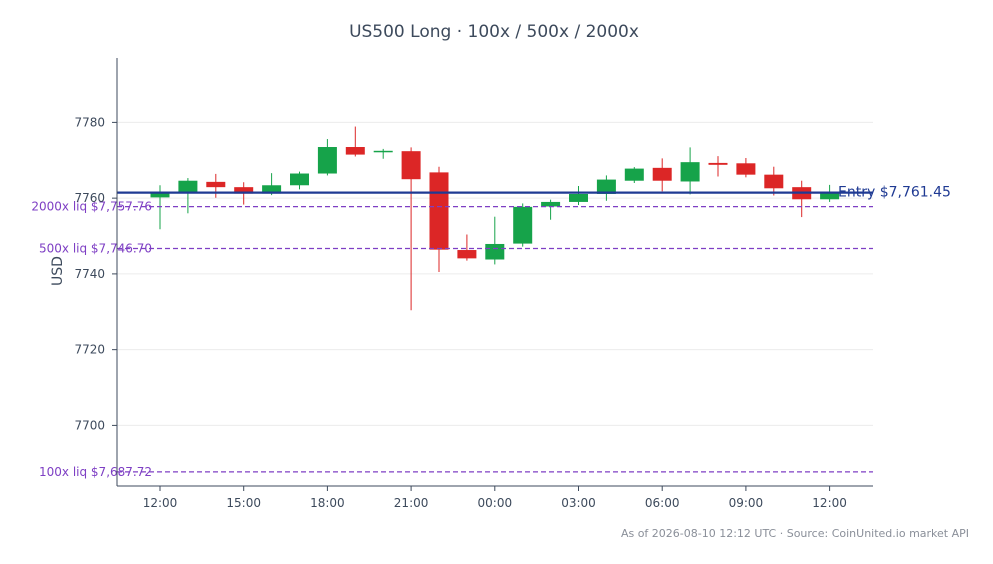 The image size is (993, 564). What do you see at coordinates (662, 503) in the screenshot?
I see `x-tick-label: 06:00` at bounding box center [662, 503].